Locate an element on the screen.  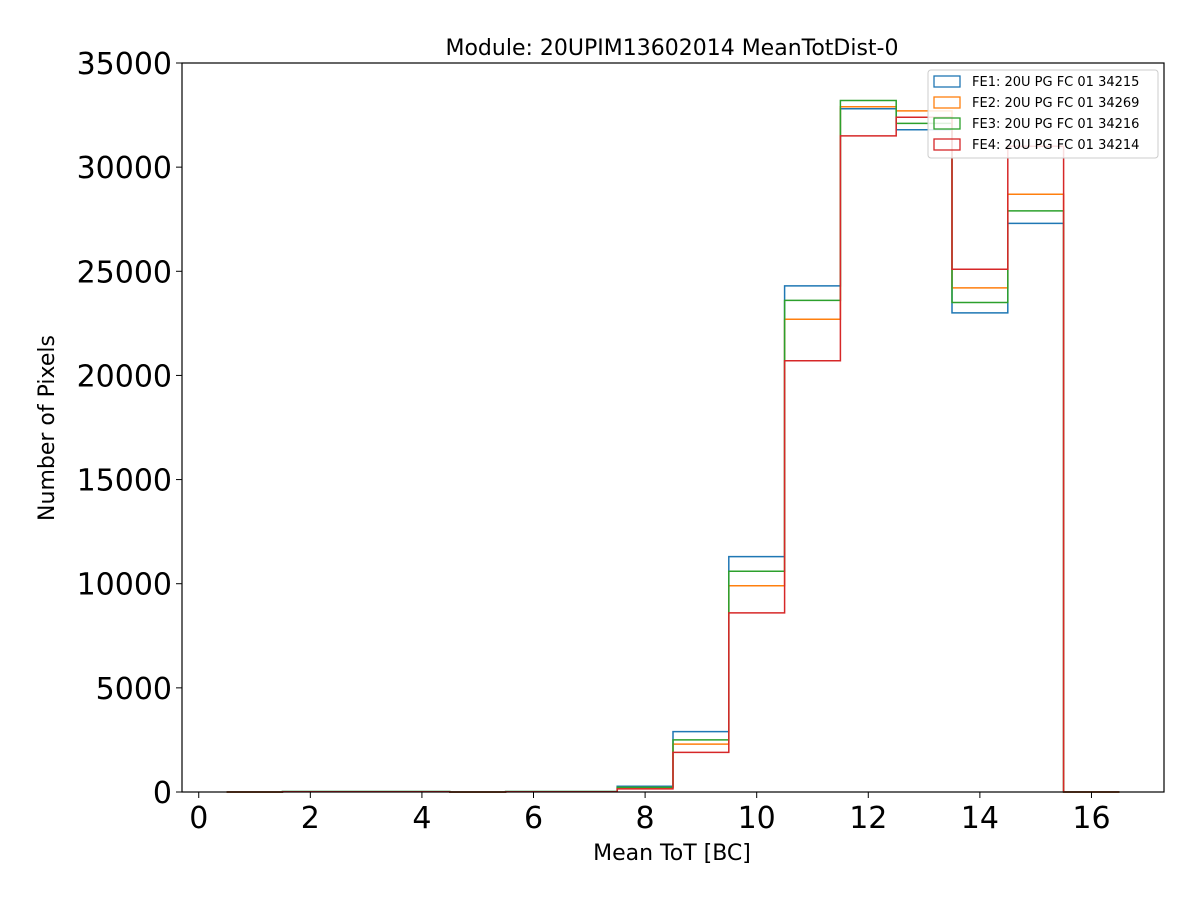
x-axis: 0 2 4 6 8 10 12 14 16 is located at coordinates (650, 814).